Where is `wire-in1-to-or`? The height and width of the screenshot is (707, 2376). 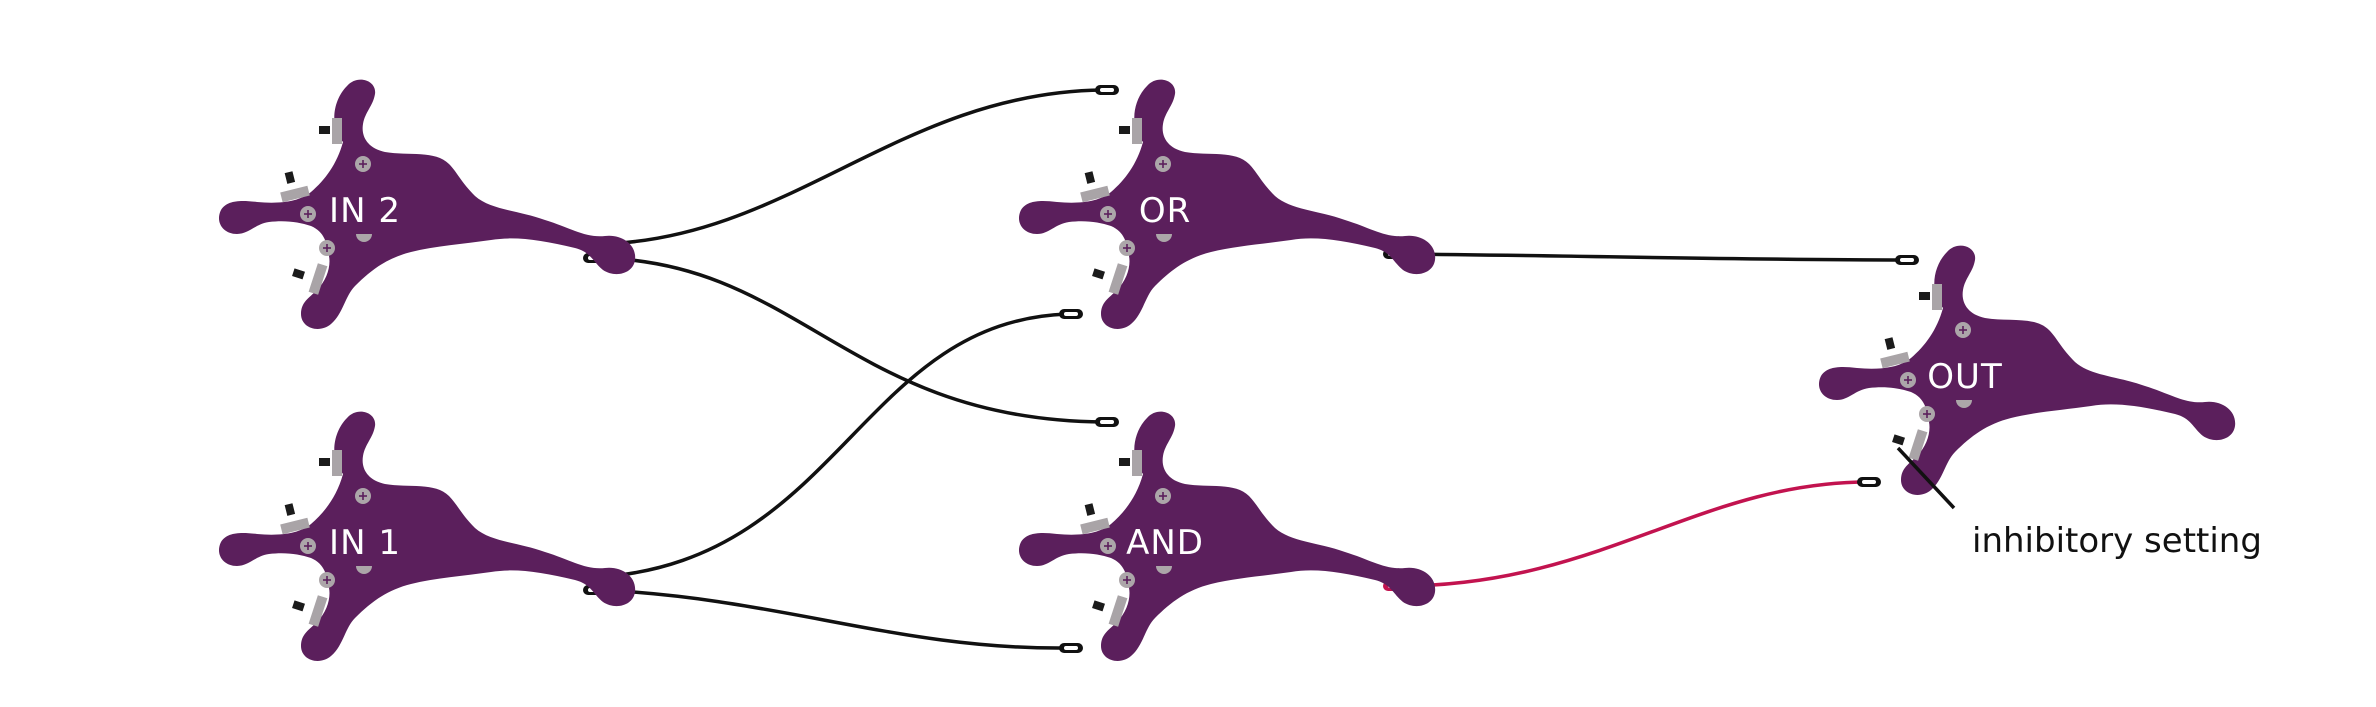 wire-in1-to-or is located at coordinates (833, 445).